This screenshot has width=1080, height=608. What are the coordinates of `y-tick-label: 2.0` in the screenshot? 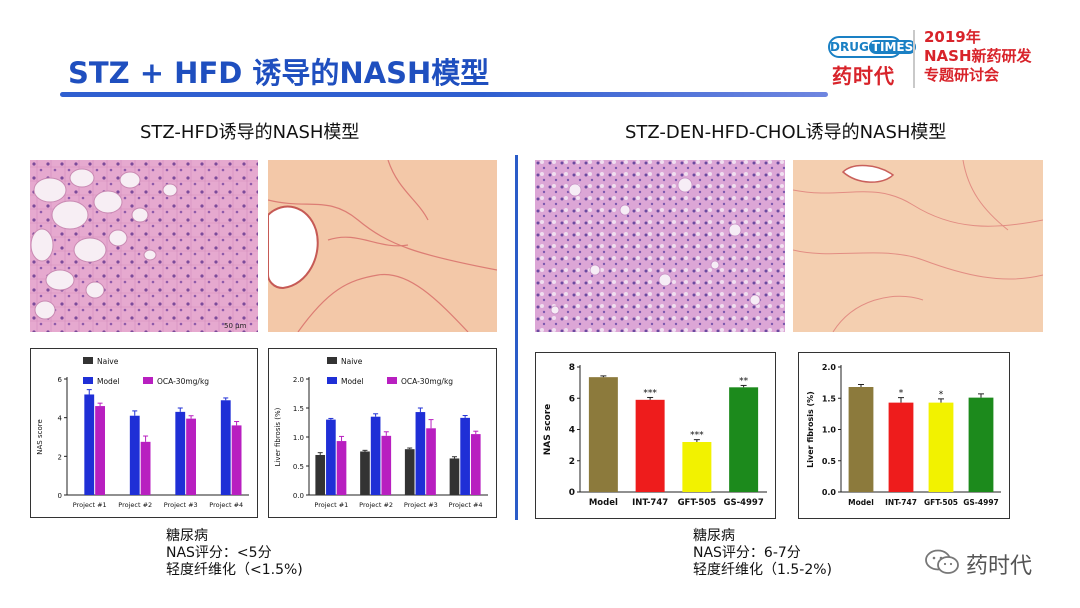 It's located at (829, 367).